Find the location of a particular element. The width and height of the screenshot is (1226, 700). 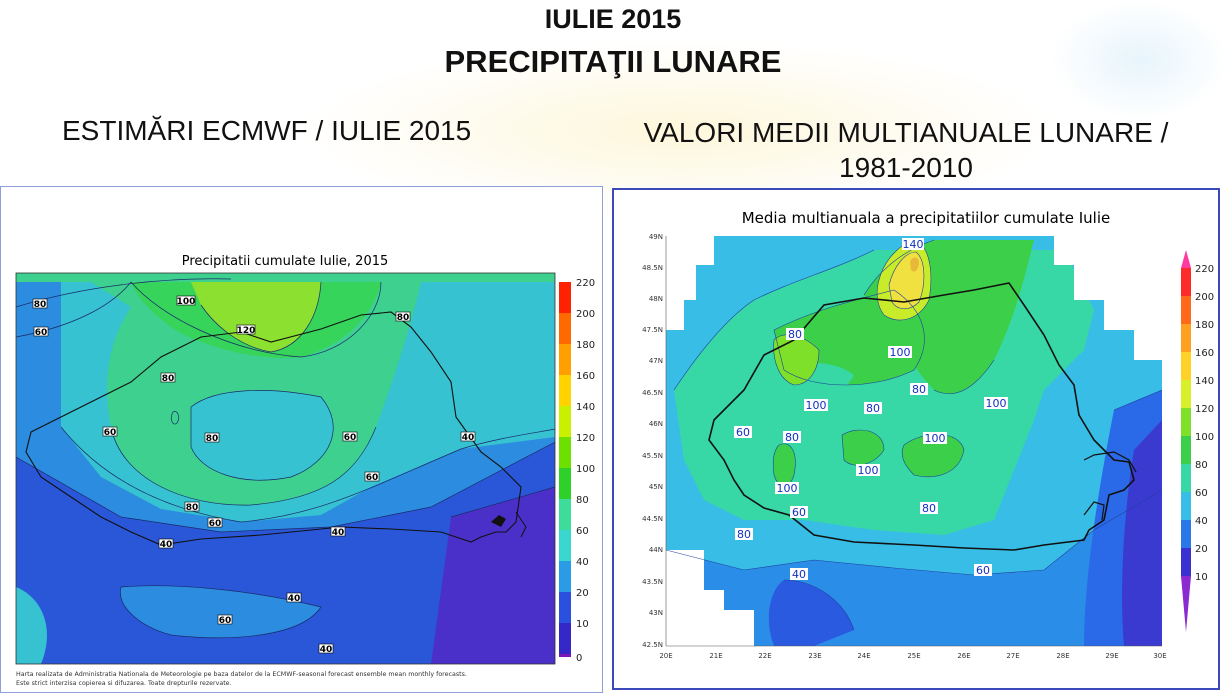

svg-text: 23E is located at coordinates (814, 656).